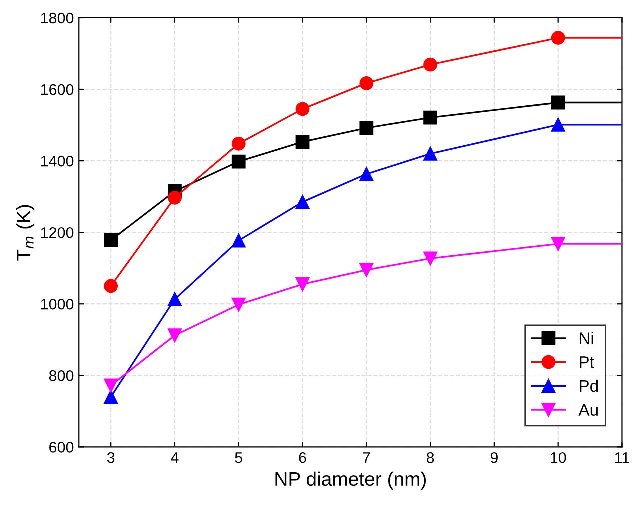  What do you see at coordinates (588, 410) in the screenshot?
I see `legend-label: Au` at bounding box center [588, 410].